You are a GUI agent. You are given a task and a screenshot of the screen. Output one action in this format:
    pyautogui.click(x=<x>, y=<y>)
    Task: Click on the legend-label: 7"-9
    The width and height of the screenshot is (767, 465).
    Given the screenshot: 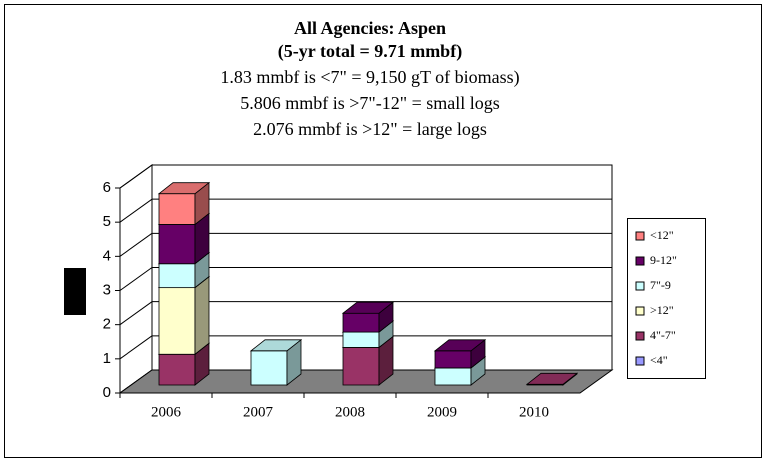 What is the action you would take?
    pyautogui.click(x=660, y=285)
    